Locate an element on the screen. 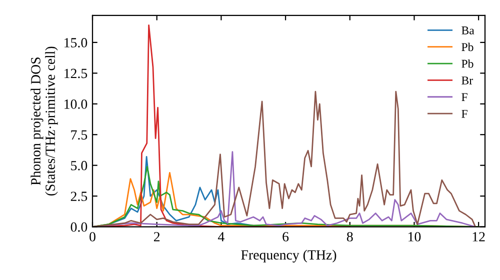 The width and height of the screenshot is (500, 280). y-tick-label: 12.5 is located at coordinates (76, 73).